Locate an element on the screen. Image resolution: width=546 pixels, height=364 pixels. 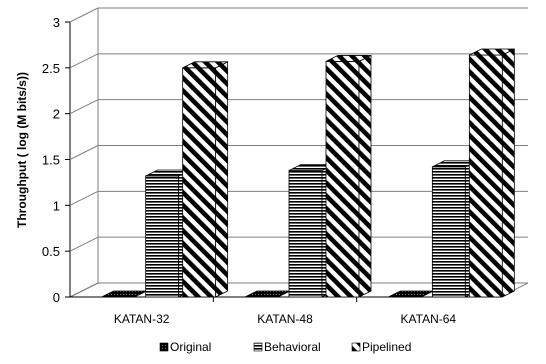
legend-label: Pipelined is located at coordinates (386, 347).